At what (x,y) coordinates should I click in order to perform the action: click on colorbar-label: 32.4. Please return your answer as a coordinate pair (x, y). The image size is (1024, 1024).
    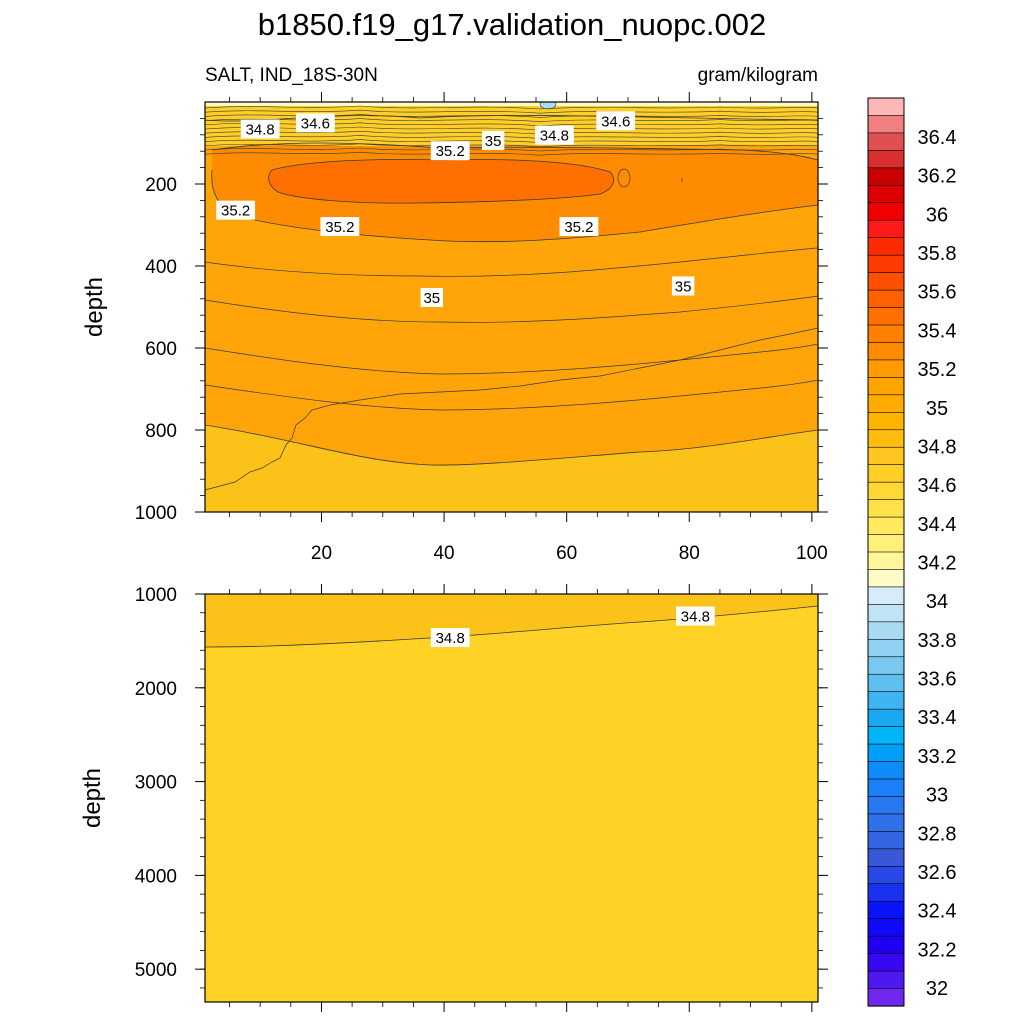
    Looking at the image, I should click on (937, 912).